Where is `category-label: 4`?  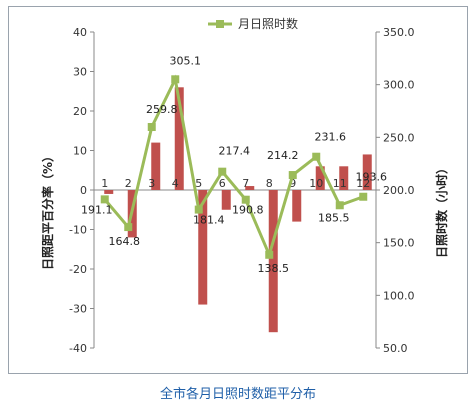 category-label: 4 is located at coordinates (175, 183).